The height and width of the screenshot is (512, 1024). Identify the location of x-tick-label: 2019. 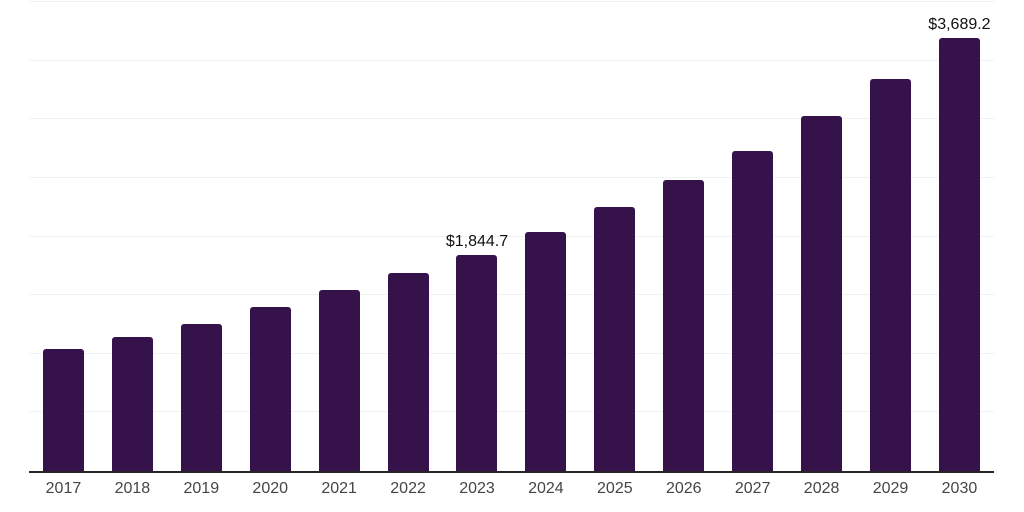
(201, 488).